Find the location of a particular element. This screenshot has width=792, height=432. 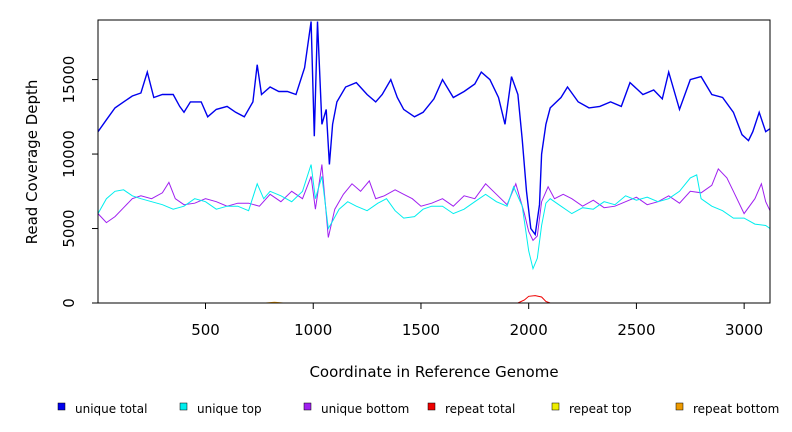

y-tick-label-0: 0 is located at coordinates (69, 303).